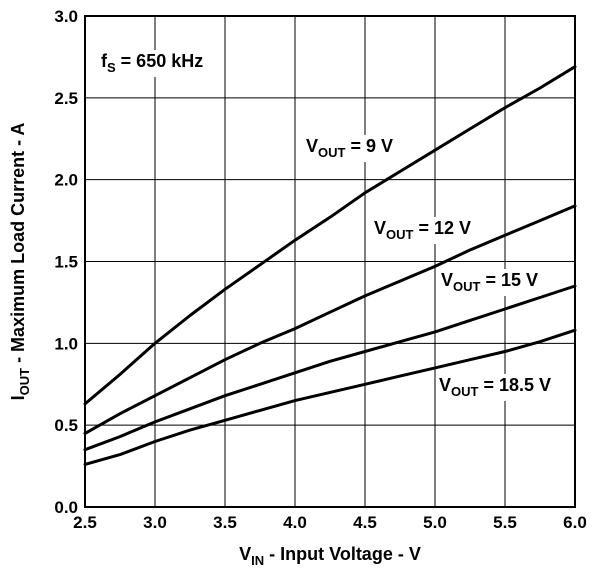 The width and height of the screenshot is (592, 577). What do you see at coordinates (295, 522) in the screenshot?
I see `x-tick-label: 4.0` at bounding box center [295, 522].